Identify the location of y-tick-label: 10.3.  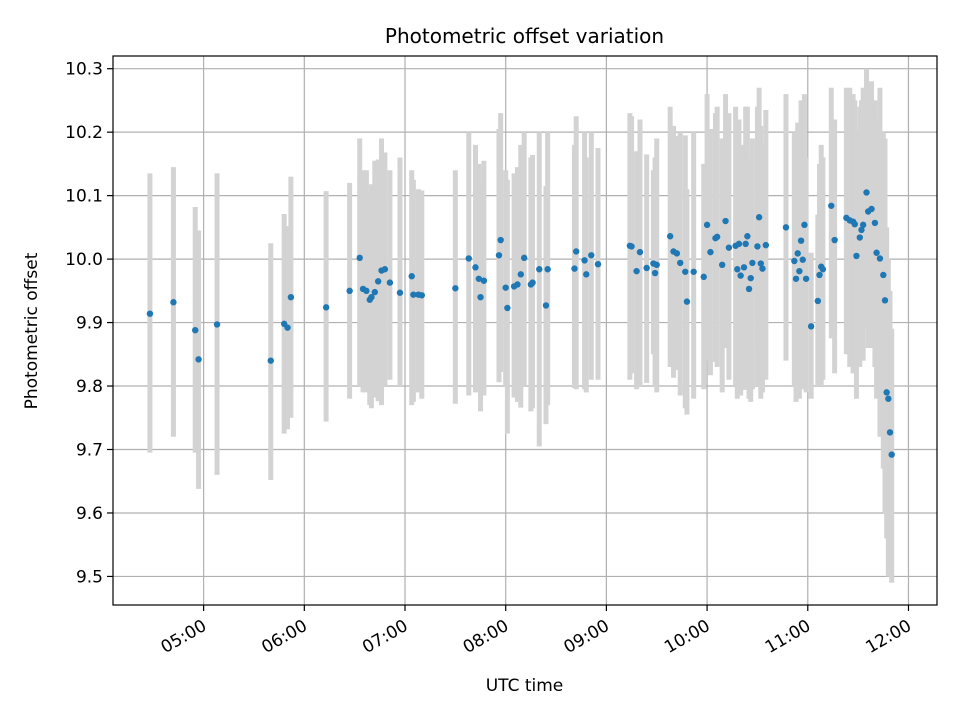
(84, 70).